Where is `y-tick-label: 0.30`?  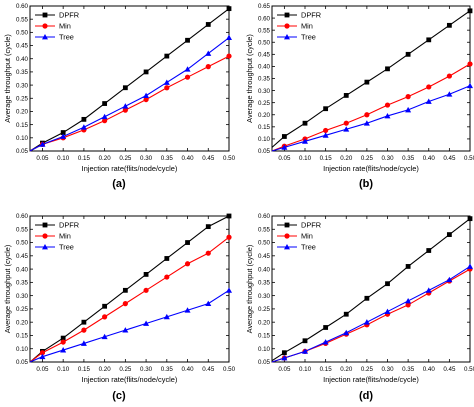 y-tick-label: 0.30 is located at coordinates (22, 85).